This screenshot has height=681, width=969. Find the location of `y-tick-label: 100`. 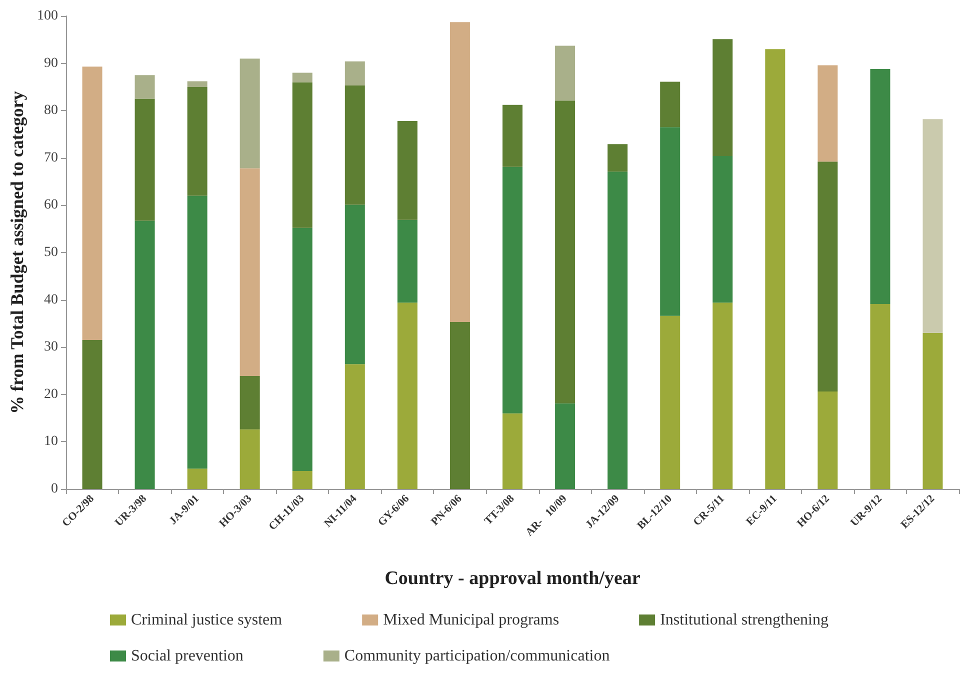

y-tick-label: 100 is located at coordinates (47, 16).